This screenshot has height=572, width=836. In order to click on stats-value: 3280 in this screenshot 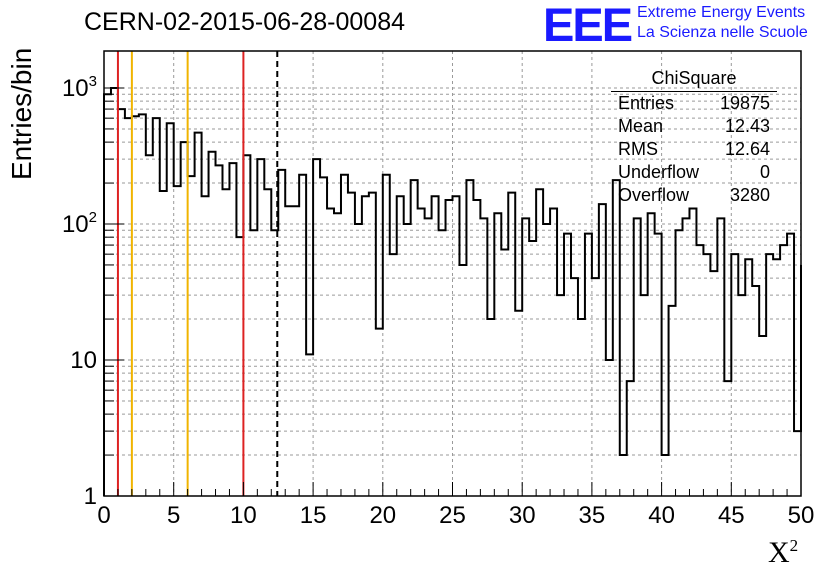, I will do `click(749, 195)`.